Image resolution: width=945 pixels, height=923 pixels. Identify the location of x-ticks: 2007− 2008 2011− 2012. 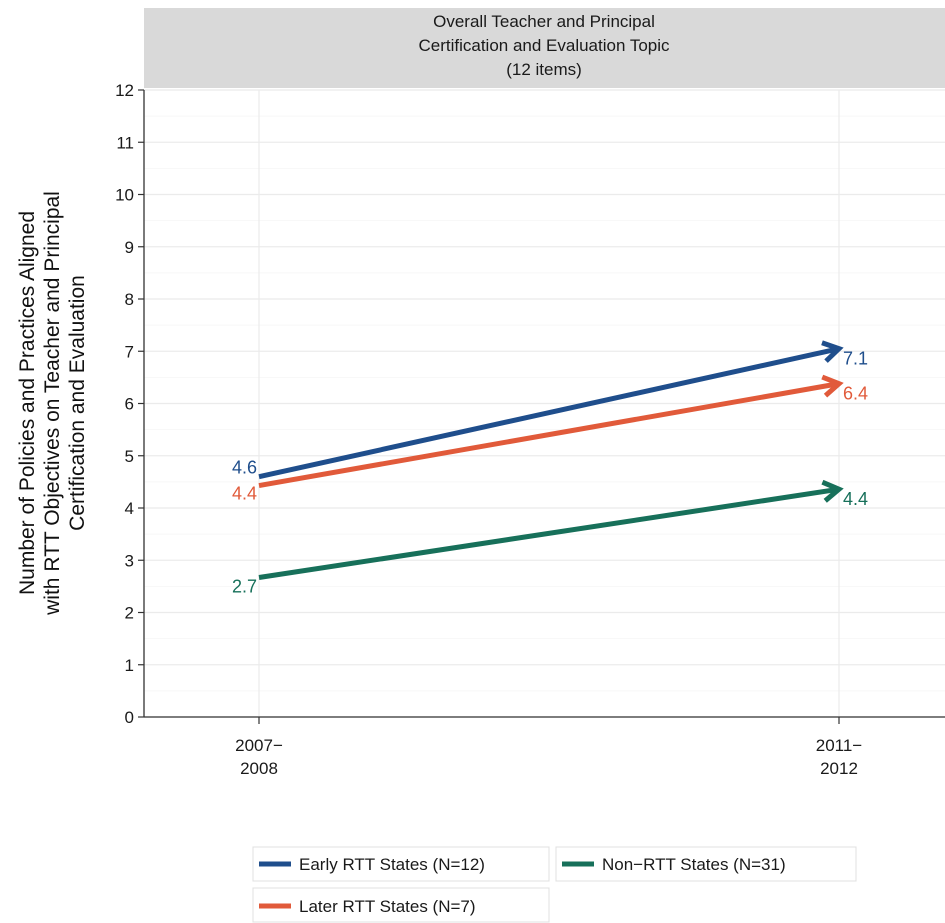
(548, 747).